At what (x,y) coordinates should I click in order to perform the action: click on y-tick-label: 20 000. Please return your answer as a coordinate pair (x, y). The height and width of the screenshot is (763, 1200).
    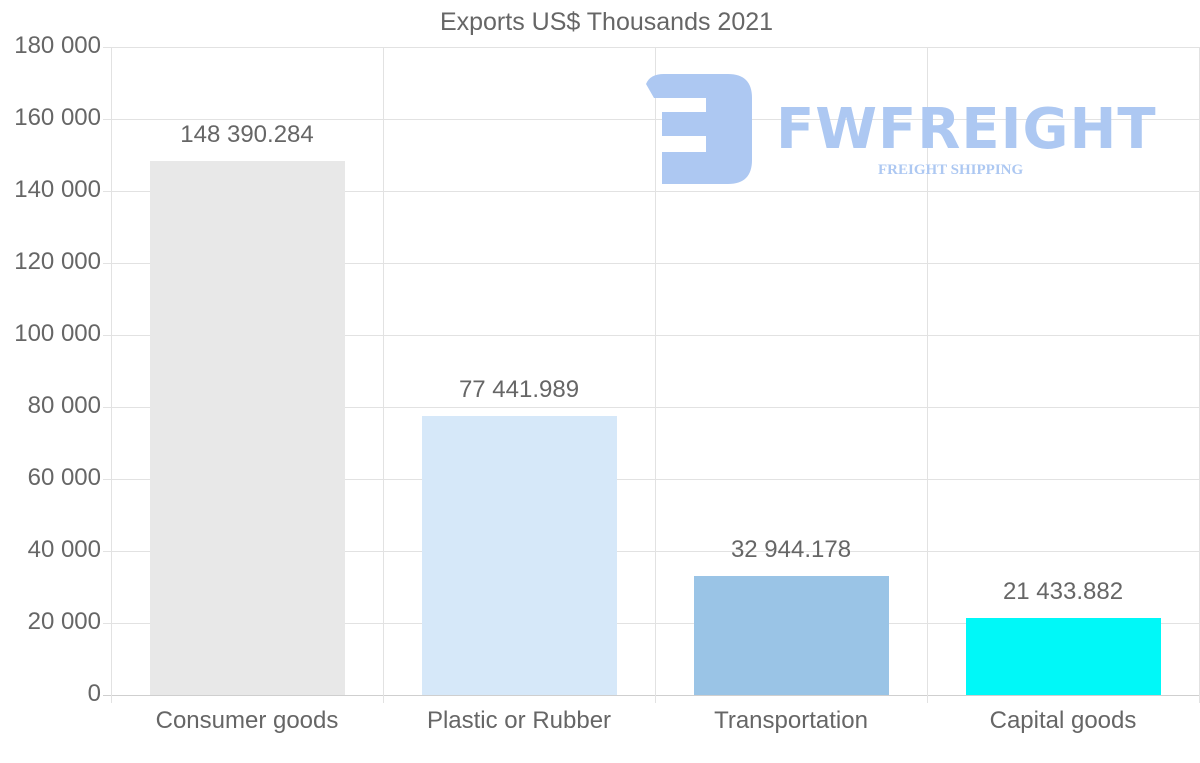
    Looking at the image, I should click on (64, 621).